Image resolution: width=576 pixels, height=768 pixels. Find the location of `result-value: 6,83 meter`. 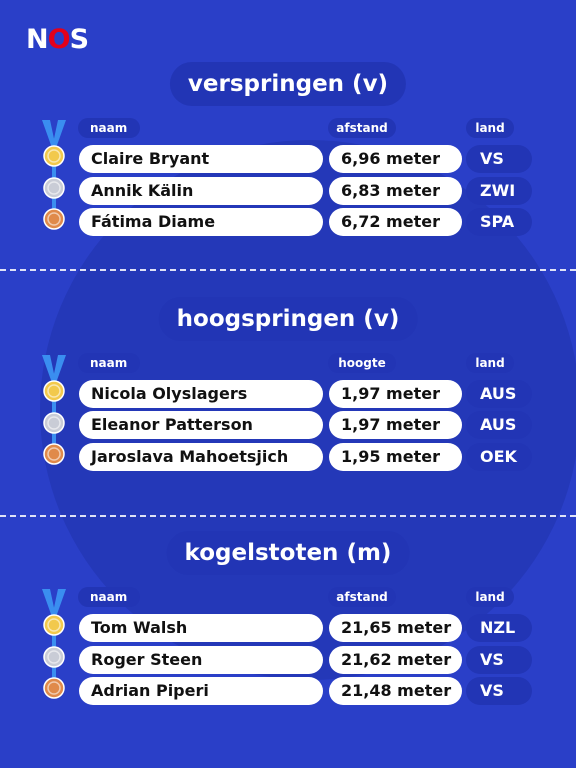

result-value: 6,83 meter is located at coordinates (395, 191).